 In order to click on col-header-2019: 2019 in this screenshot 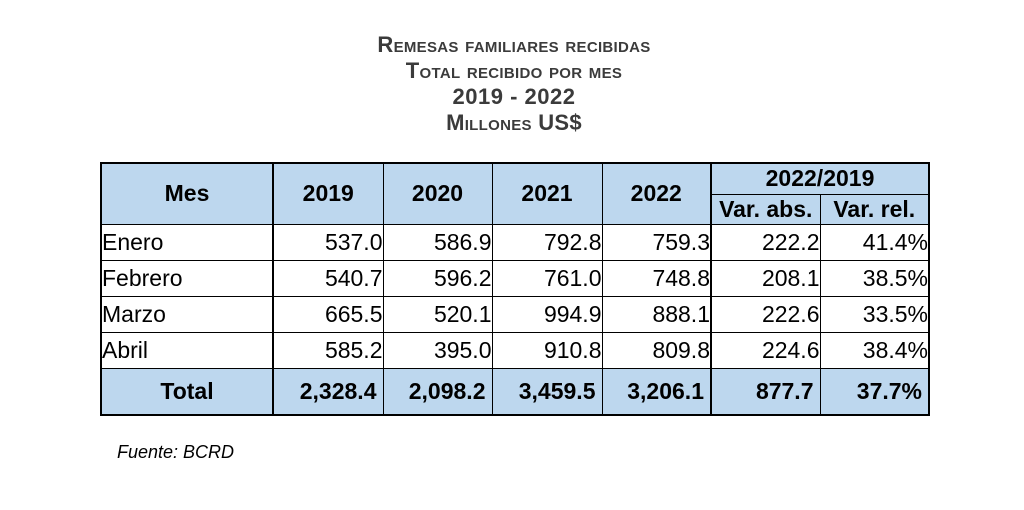, I will do `click(328, 193)`.